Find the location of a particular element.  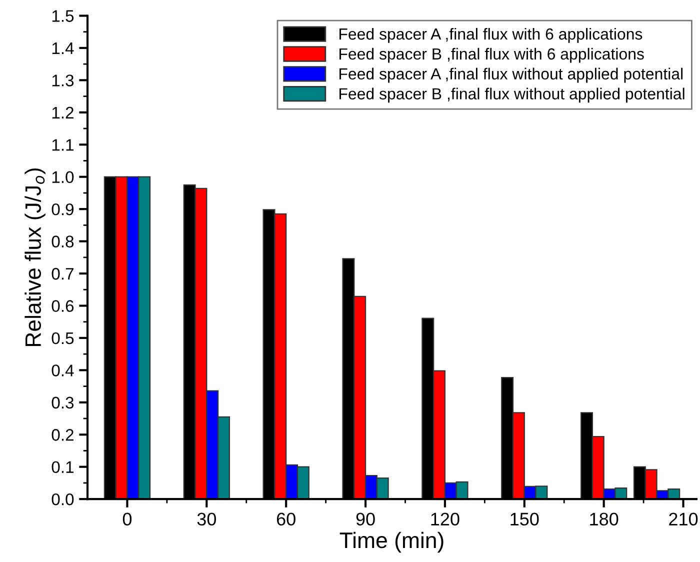

x-tick-label: 150 is located at coordinates (524, 519).